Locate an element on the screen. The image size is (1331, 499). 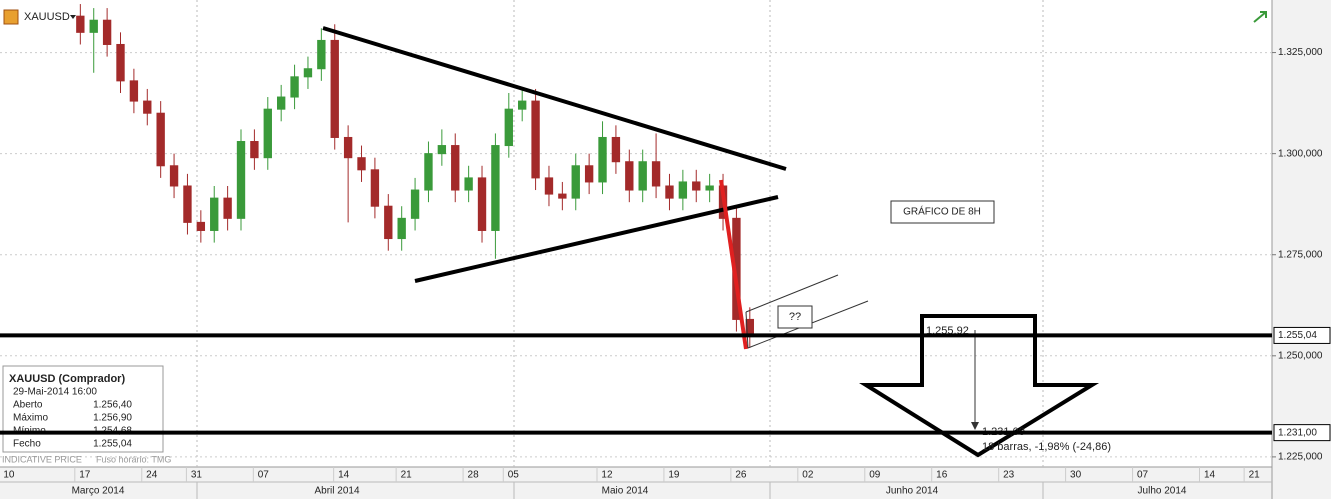
month-label: Junho 2014 is located at coordinates (912, 491).